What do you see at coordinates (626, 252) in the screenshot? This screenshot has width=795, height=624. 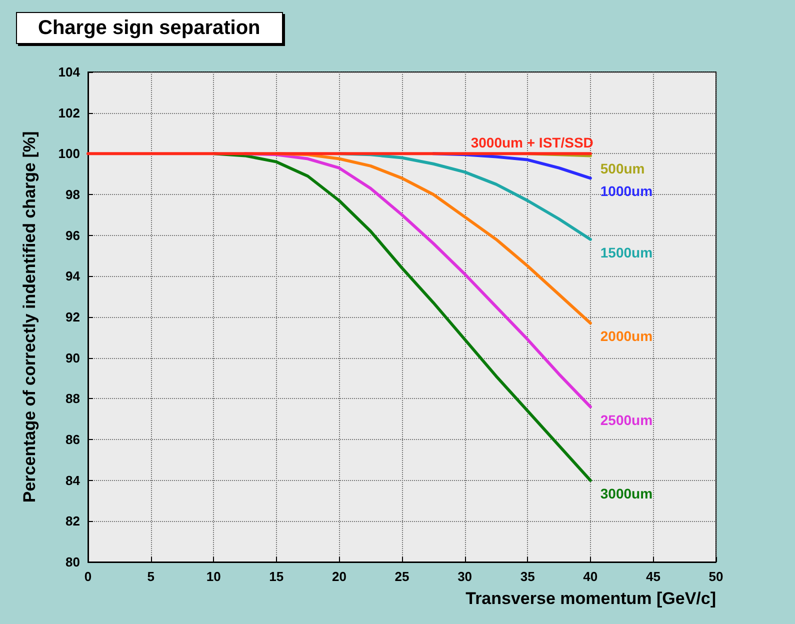 I see `series-label: 1500um` at bounding box center [626, 252].